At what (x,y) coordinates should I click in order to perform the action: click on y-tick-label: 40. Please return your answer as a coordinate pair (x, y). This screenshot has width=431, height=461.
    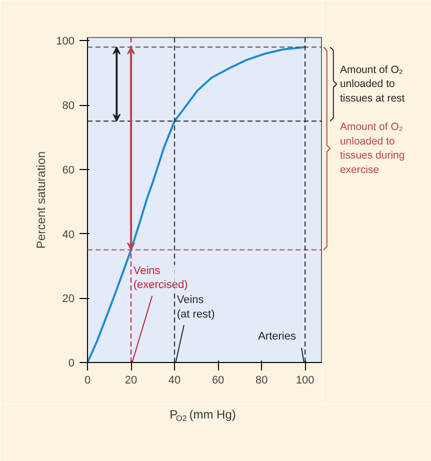
    Looking at the image, I should click on (68, 234).